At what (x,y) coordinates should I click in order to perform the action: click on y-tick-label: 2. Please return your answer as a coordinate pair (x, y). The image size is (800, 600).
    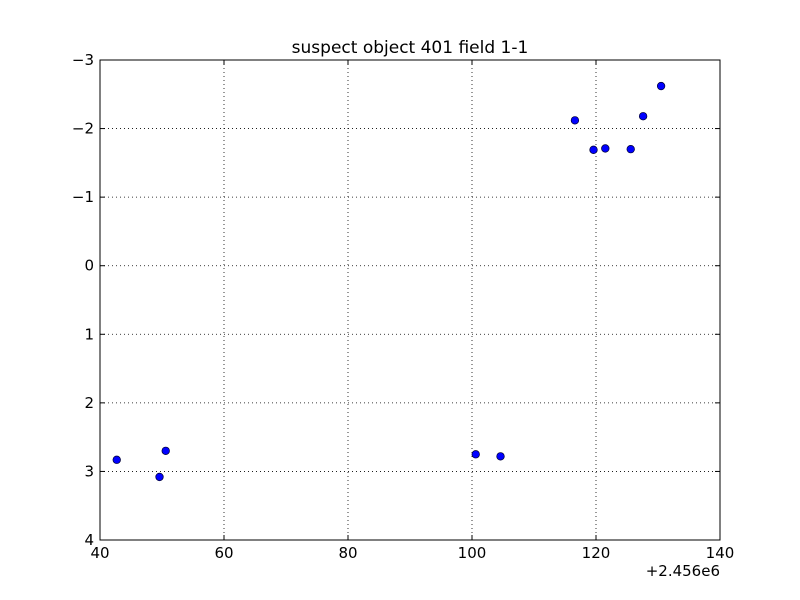
    Looking at the image, I should click on (89, 403).